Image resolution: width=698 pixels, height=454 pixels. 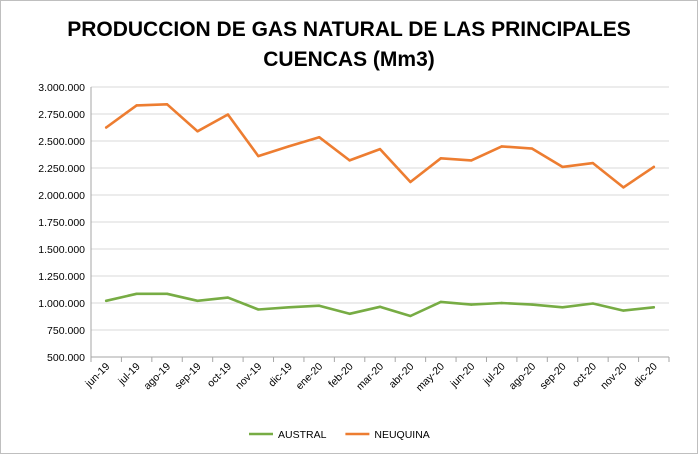 What do you see at coordinates (341, 376) in the screenshot?
I see `x-tick-label: feb-20` at bounding box center [341, 376].